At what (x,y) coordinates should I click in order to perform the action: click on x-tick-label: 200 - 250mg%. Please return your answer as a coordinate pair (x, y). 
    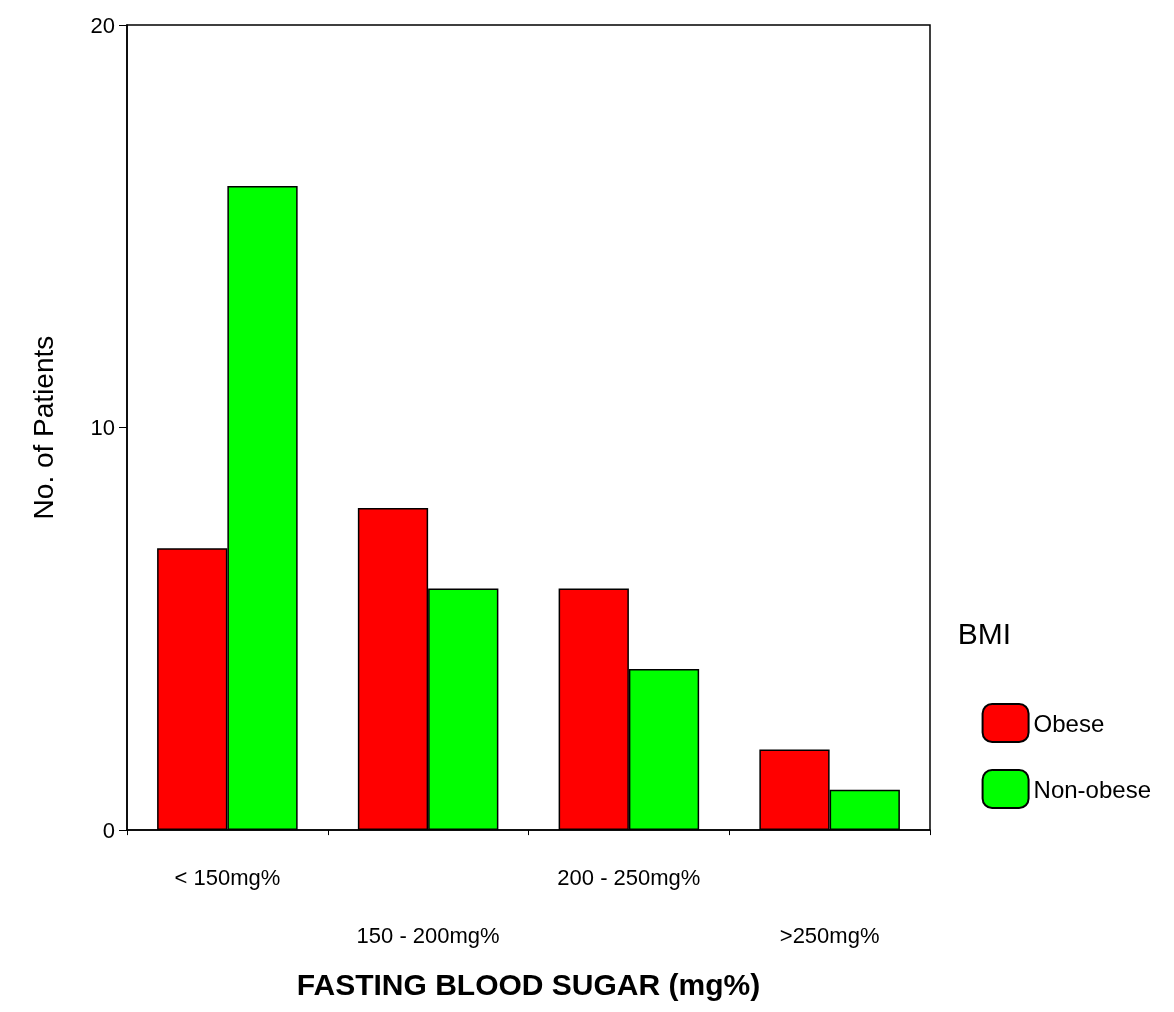
    Looking at the image, I should click on (629, 877).